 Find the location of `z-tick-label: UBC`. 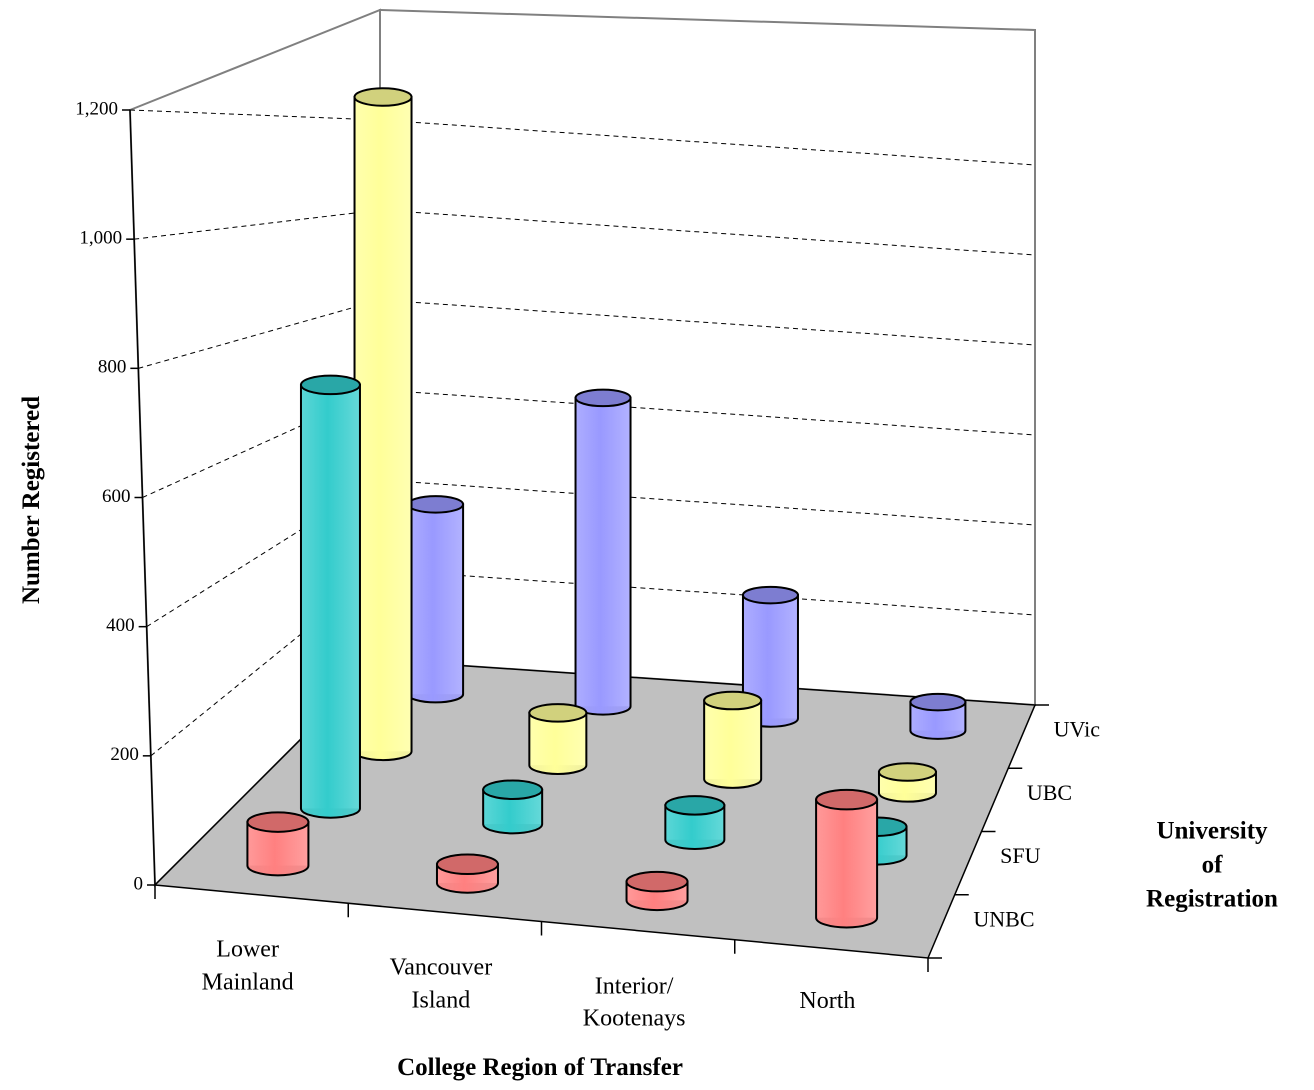

z-tick-label: UBC is located at coordinates (1049, 792).